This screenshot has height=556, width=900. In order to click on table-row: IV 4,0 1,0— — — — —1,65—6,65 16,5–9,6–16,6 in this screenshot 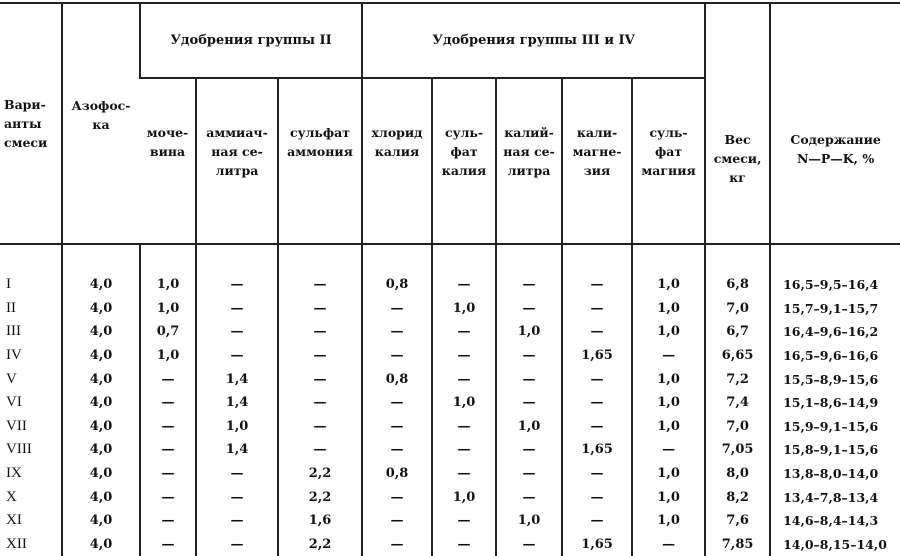, I will do `click(450, 355)`.